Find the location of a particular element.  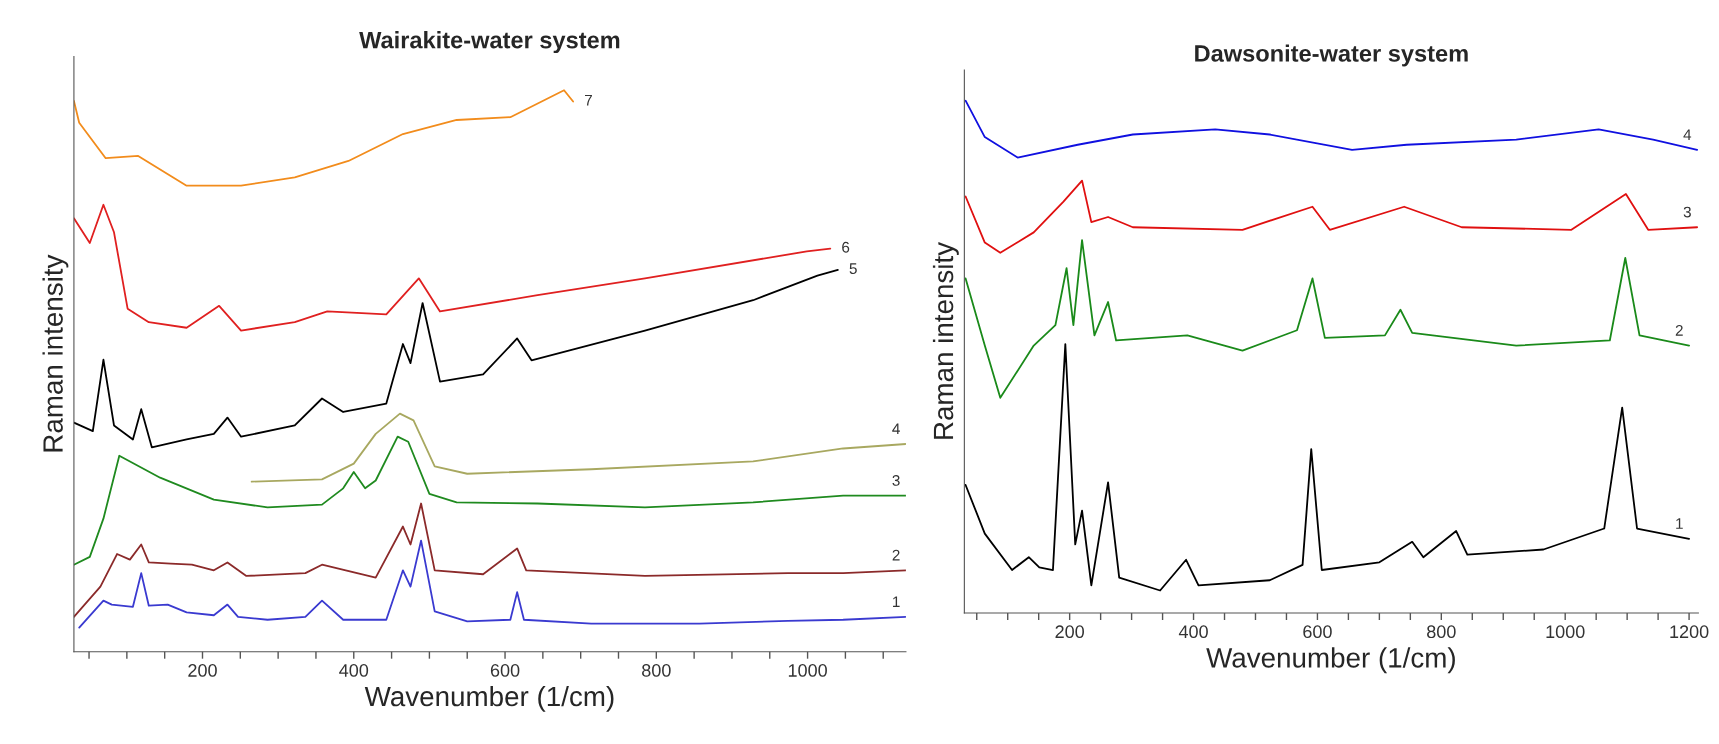

chart-title: Wairakite-water system is located at coordinates (489, 42).